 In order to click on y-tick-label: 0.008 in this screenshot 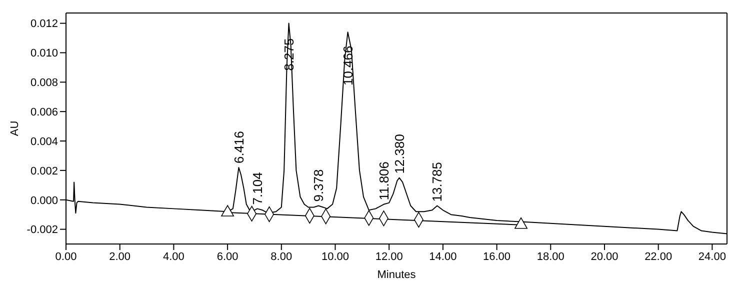, I will do `click(44, 83)`.